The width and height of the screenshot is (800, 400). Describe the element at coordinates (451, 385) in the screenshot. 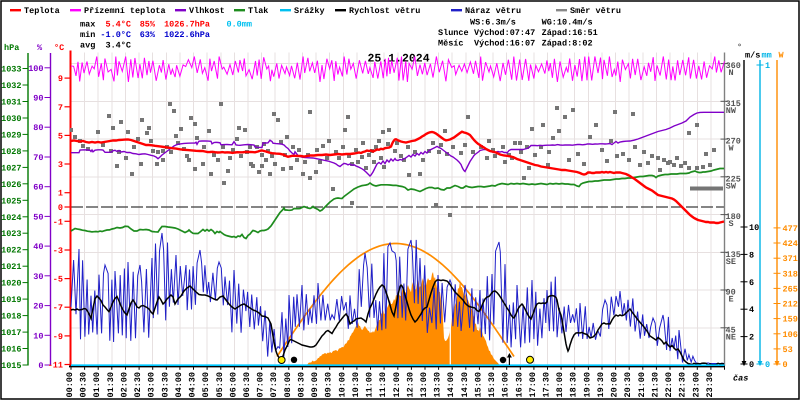

I see `svg-text: 14:00` at that location.